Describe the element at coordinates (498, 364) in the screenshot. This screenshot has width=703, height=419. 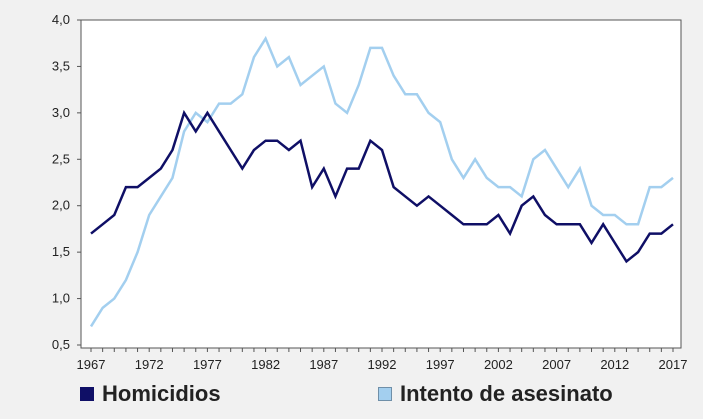
I see `x-tick-label: 2002` at that location.